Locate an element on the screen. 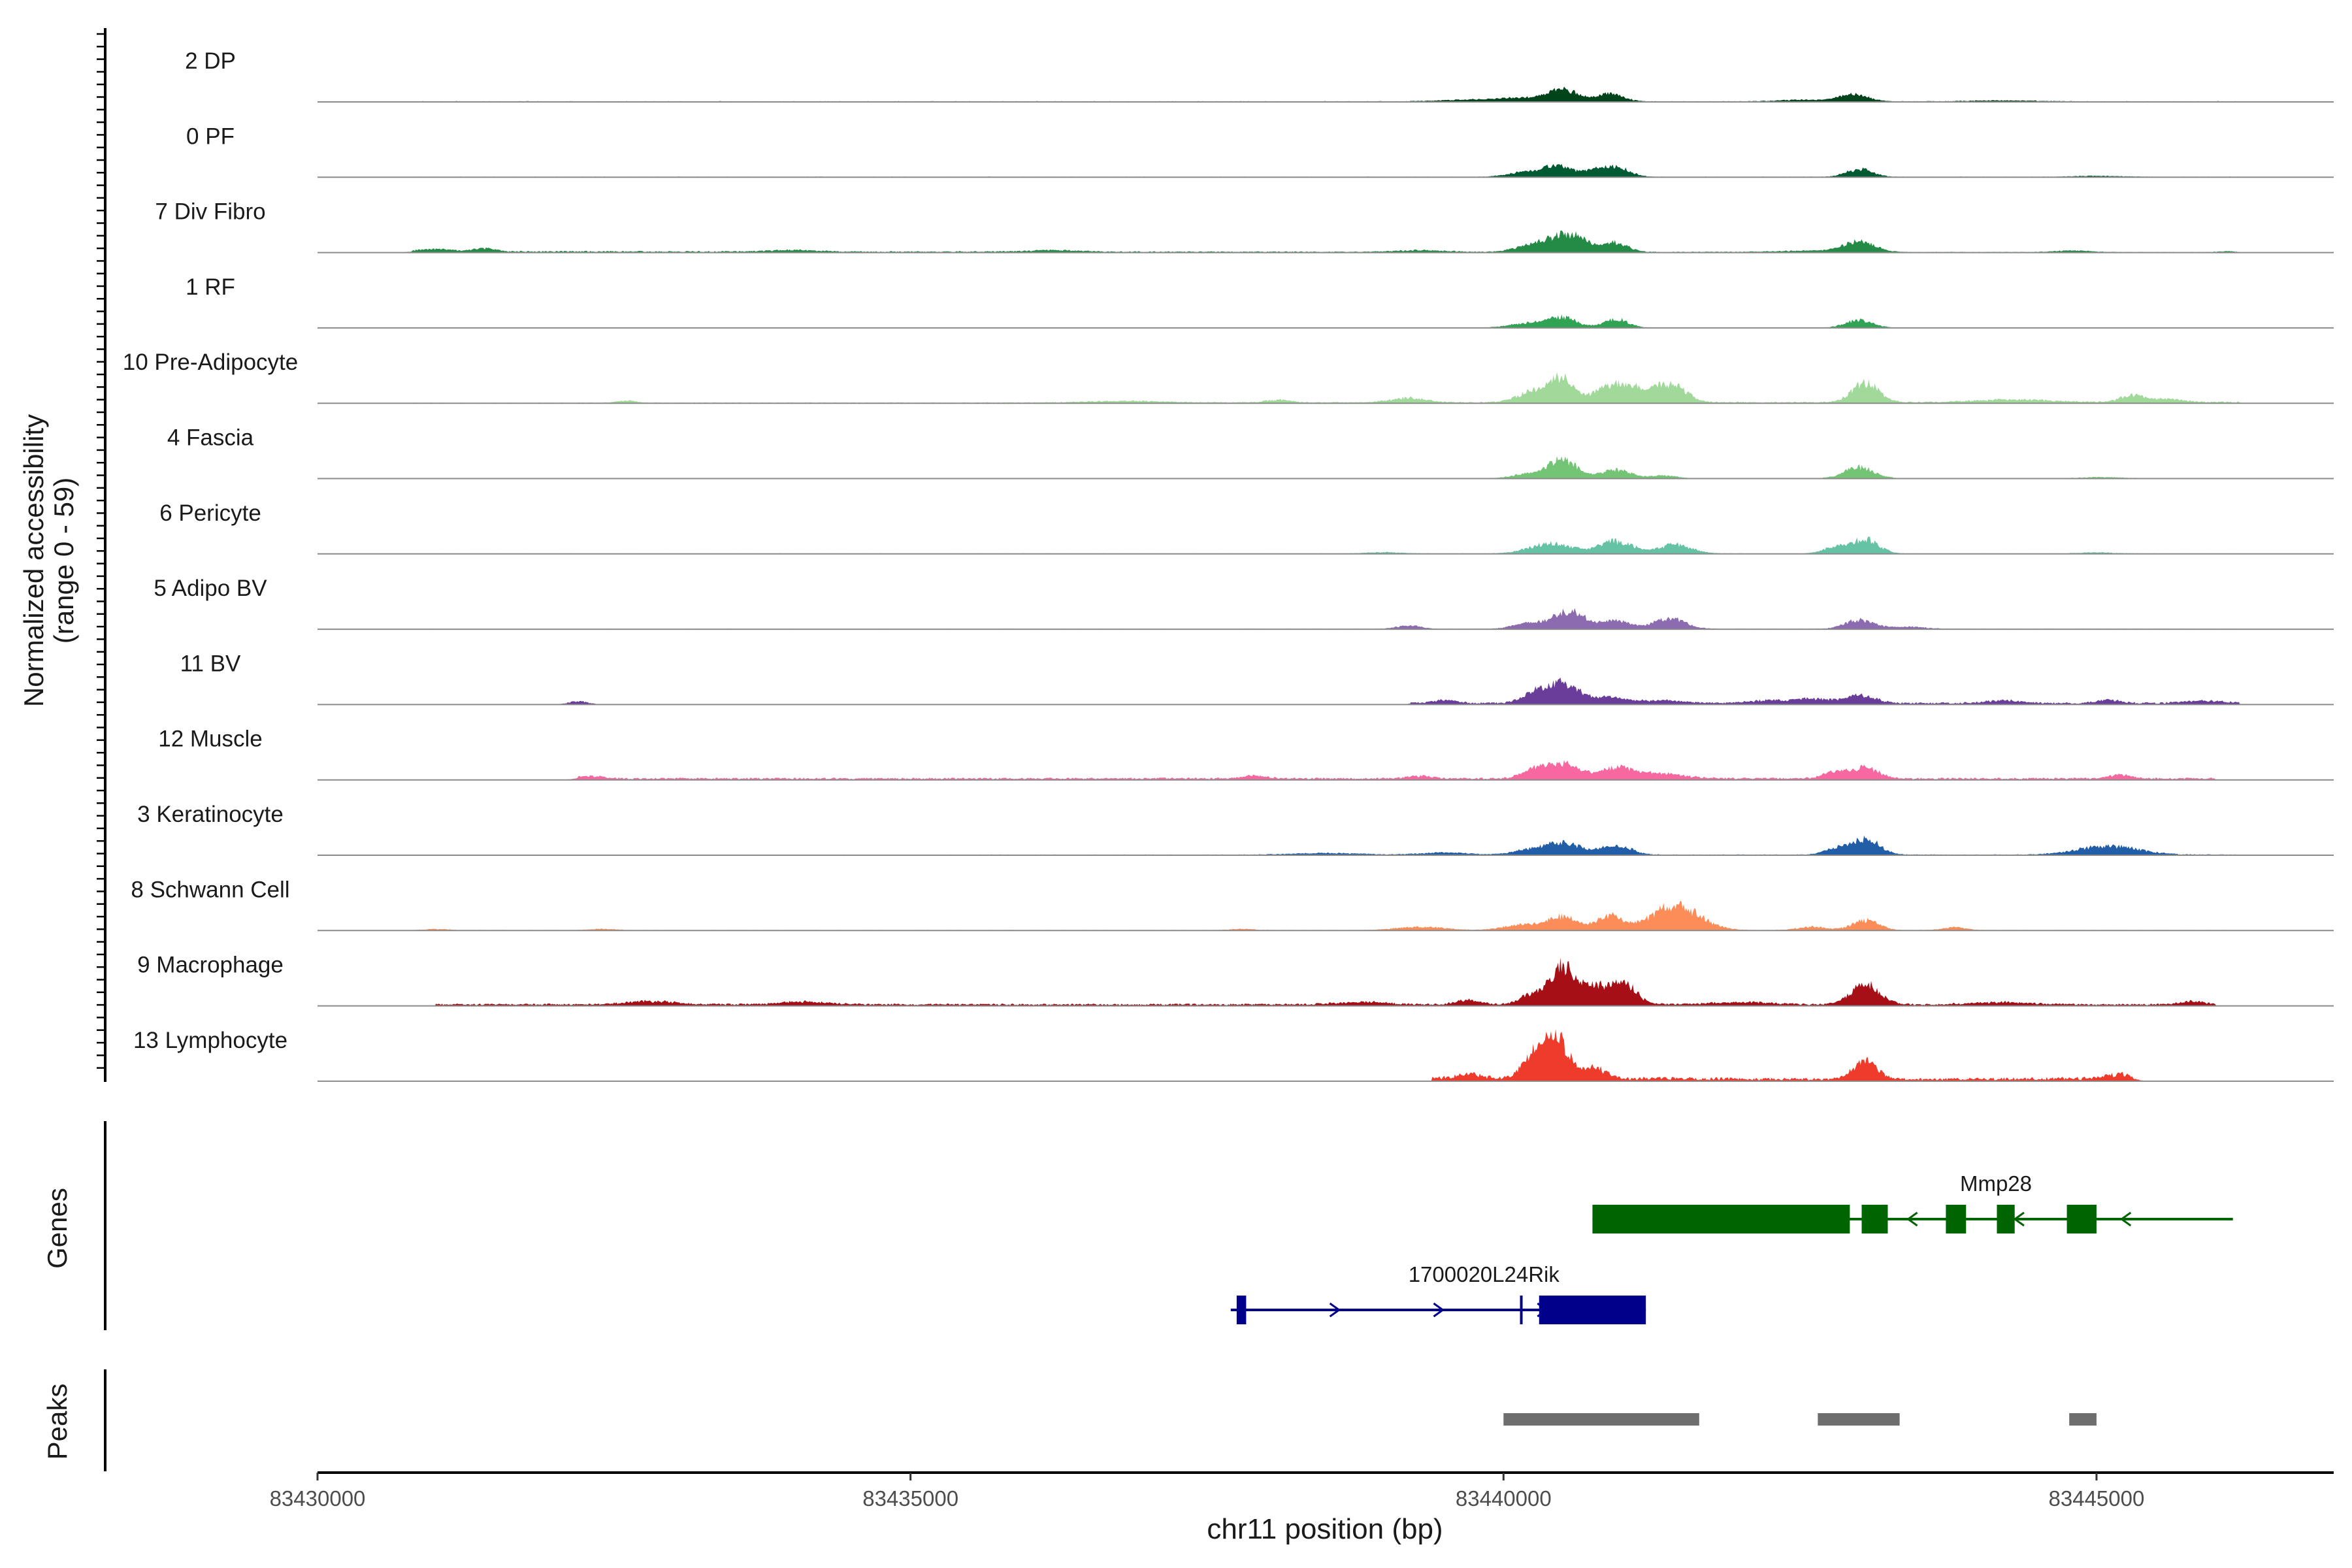  gene-models: Mmp28 1700020L24Rik is located at coordinates (1731, 1247).